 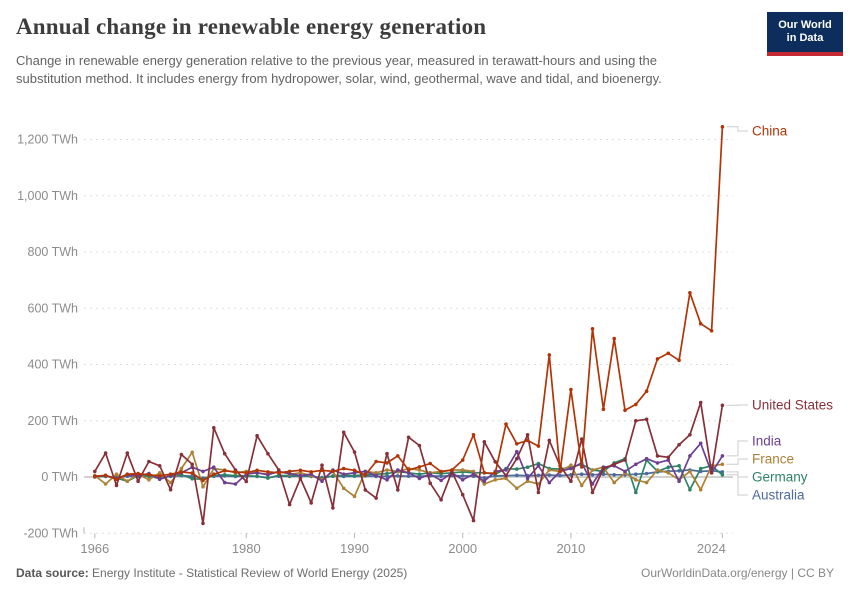 I want to click on entity-label-united-states: United States, so click(x=792, y=405).